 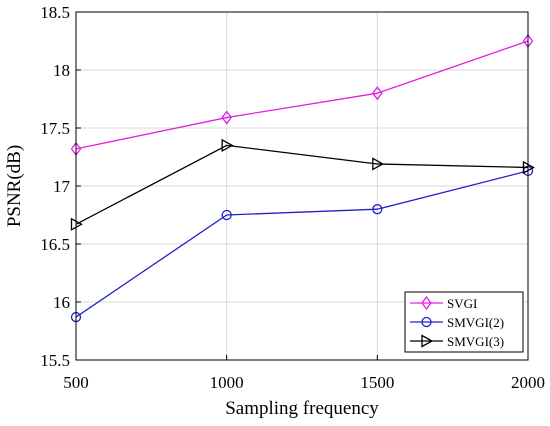 What do you see at coordinates (61, 302) in the screenshot?
I see `y-tick-label: 16` at bounding box center [61, 302].